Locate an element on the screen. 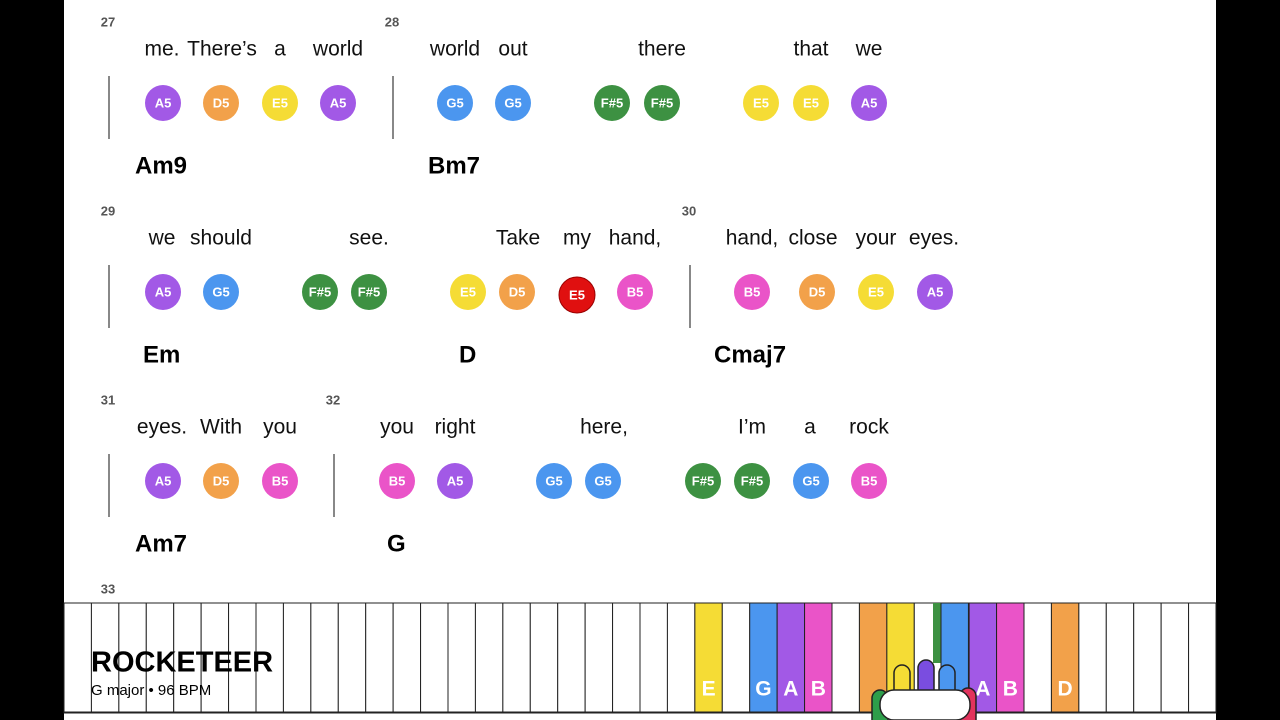 This screenshot has width=1280, height=720. chord: Am7 is located at coordinates (161, 543).